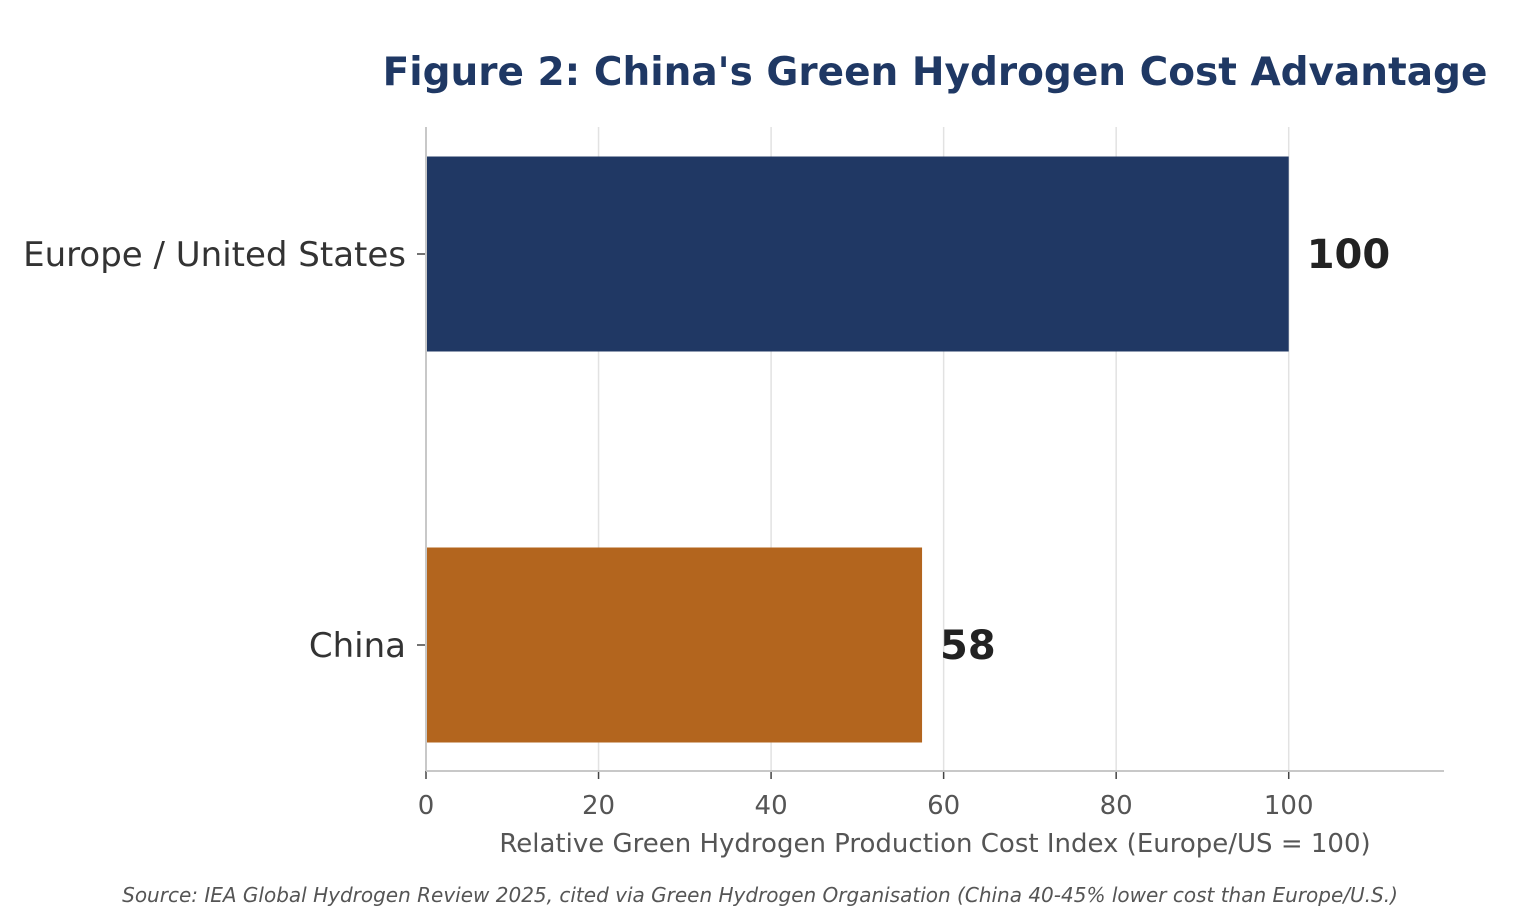  Describe the element at coordinates (968, 646) in the screenshot. I see `value-label: 58` at that location.